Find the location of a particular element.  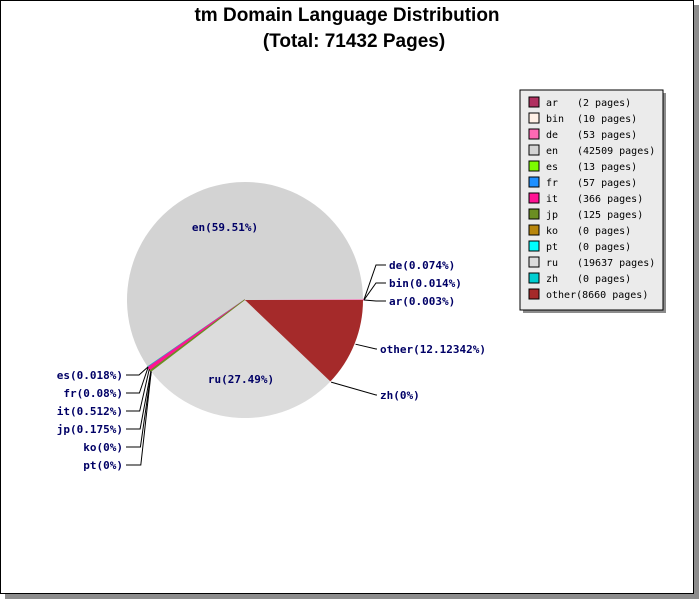

legend-pages-it: (366 pages) is located at coordinates (610, 199).